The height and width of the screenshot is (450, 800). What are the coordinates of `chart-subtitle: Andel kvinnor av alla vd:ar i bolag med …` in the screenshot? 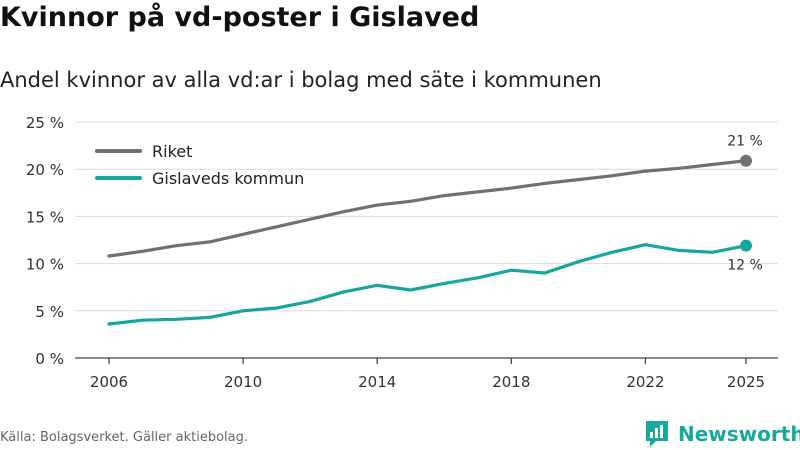 It's located at (301, 80).